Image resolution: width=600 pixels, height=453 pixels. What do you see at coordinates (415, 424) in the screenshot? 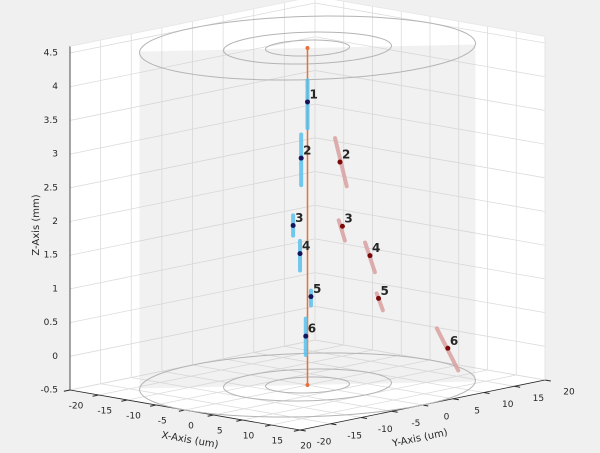
I see `y-tick-label: -5` at bounding box center [415, 424].